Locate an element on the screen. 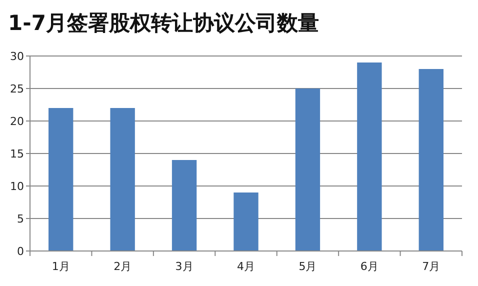  y-tick-label: 20 is located at coordinates (17, 121).